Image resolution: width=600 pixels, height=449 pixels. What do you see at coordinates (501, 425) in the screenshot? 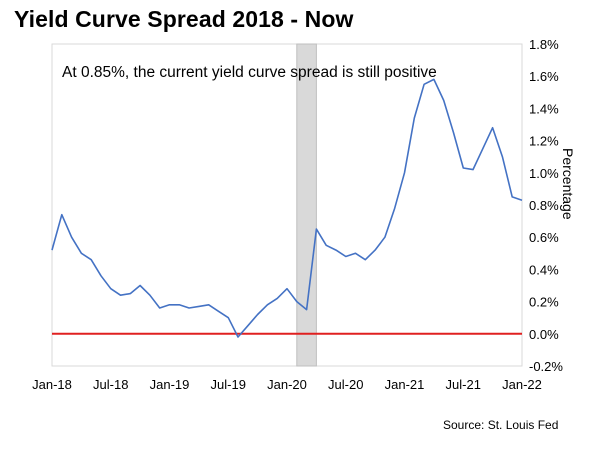
I see `source-note: Source: St. Louis Fed` at bounding box center [501, 425].